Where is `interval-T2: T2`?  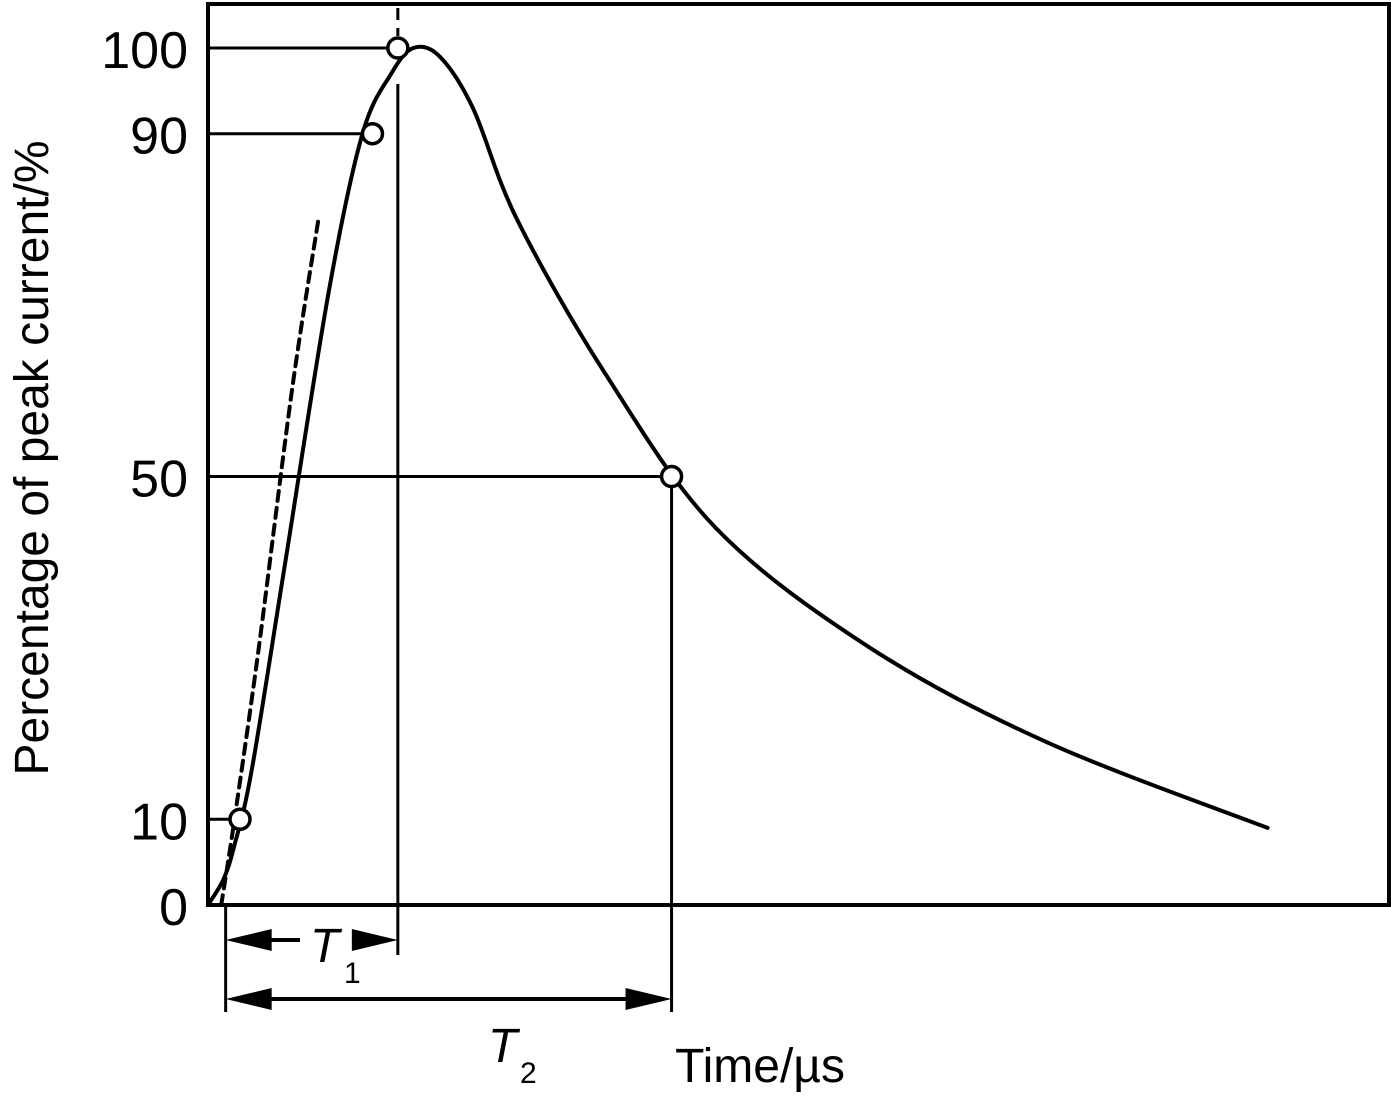
interval-T2: T2 is located at coordinates (448, 1039).